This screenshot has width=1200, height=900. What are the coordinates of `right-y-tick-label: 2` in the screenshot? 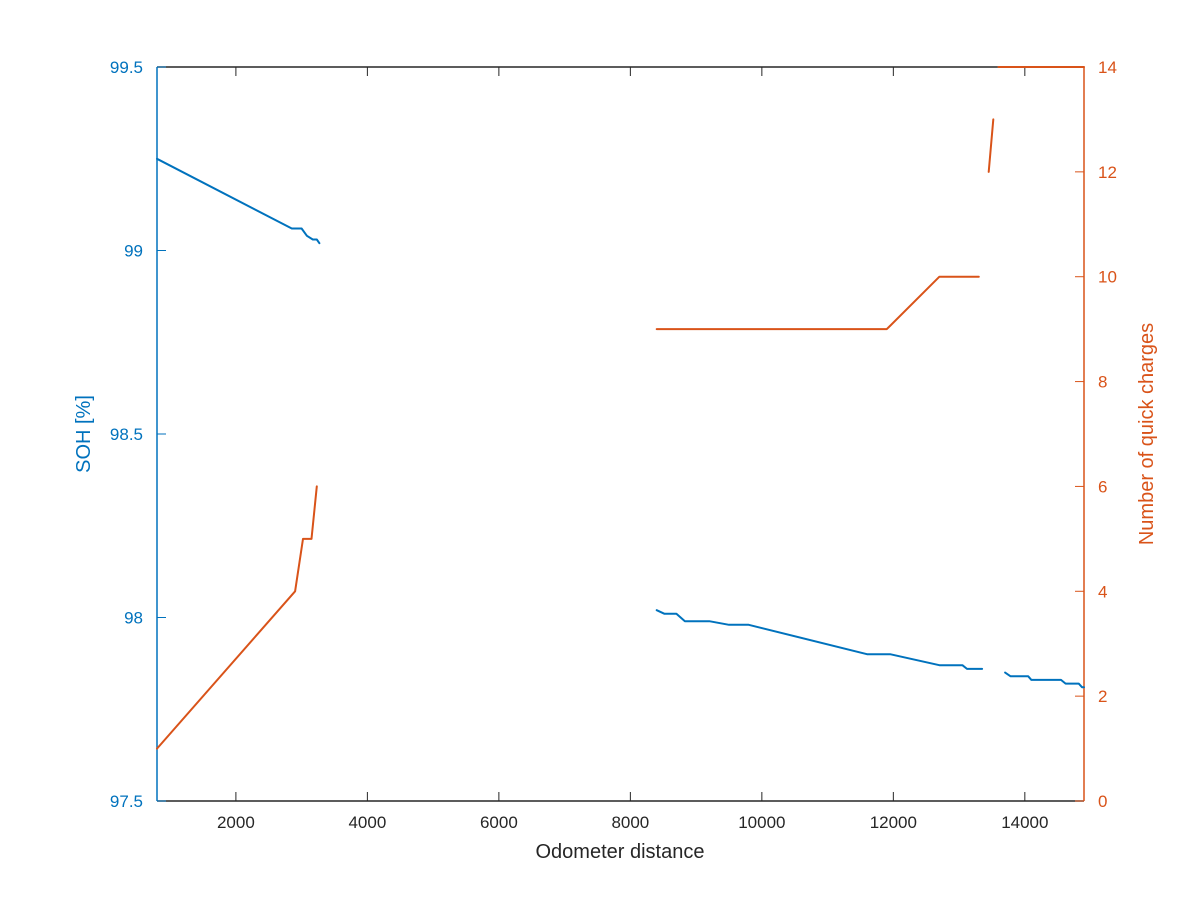 It's located at (1102, 696).